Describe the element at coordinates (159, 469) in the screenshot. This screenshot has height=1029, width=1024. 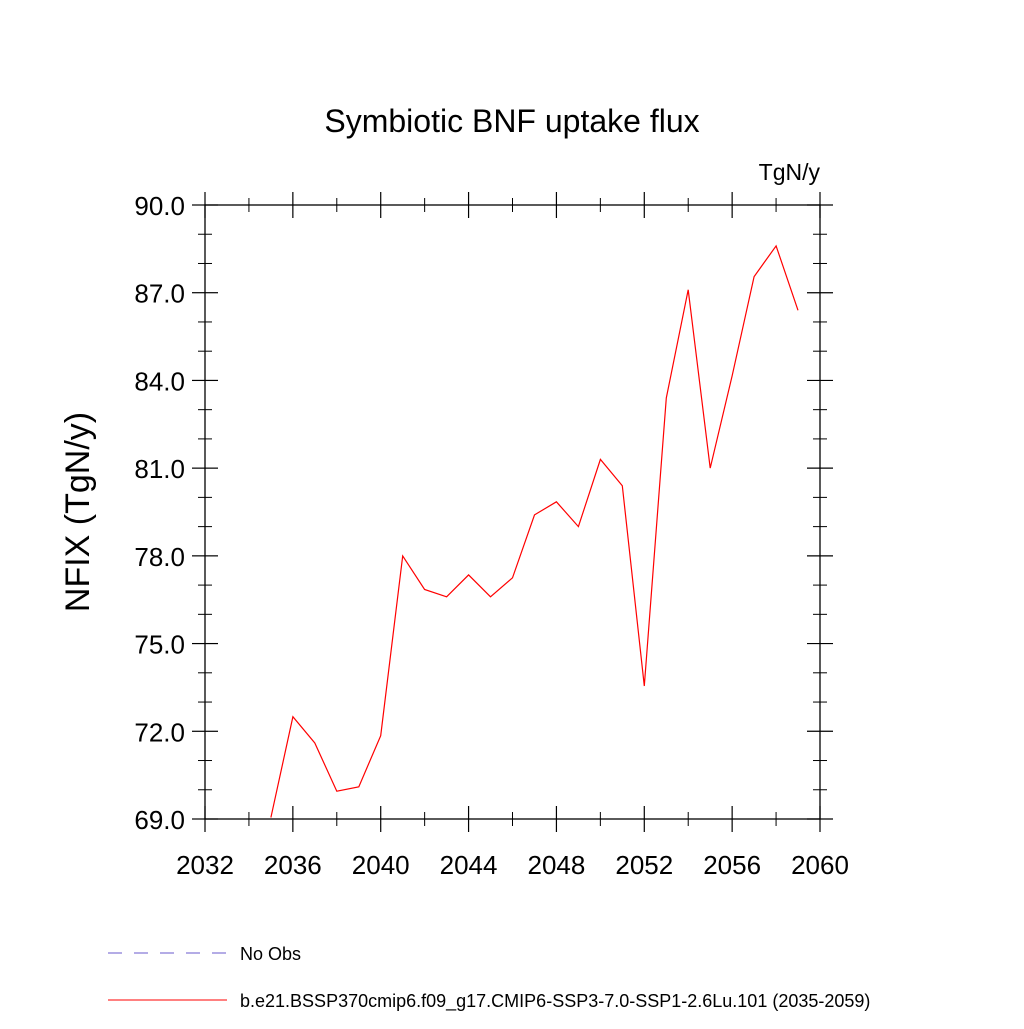
I see `y-tick-label: 81.0` at that location.